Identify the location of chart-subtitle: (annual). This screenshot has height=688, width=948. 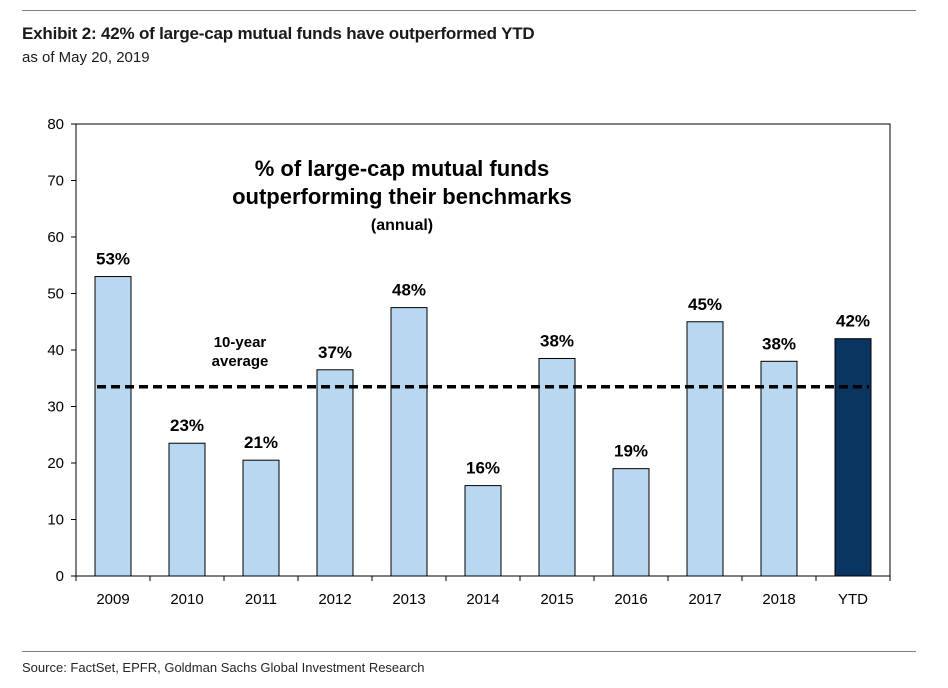
(402, 225).